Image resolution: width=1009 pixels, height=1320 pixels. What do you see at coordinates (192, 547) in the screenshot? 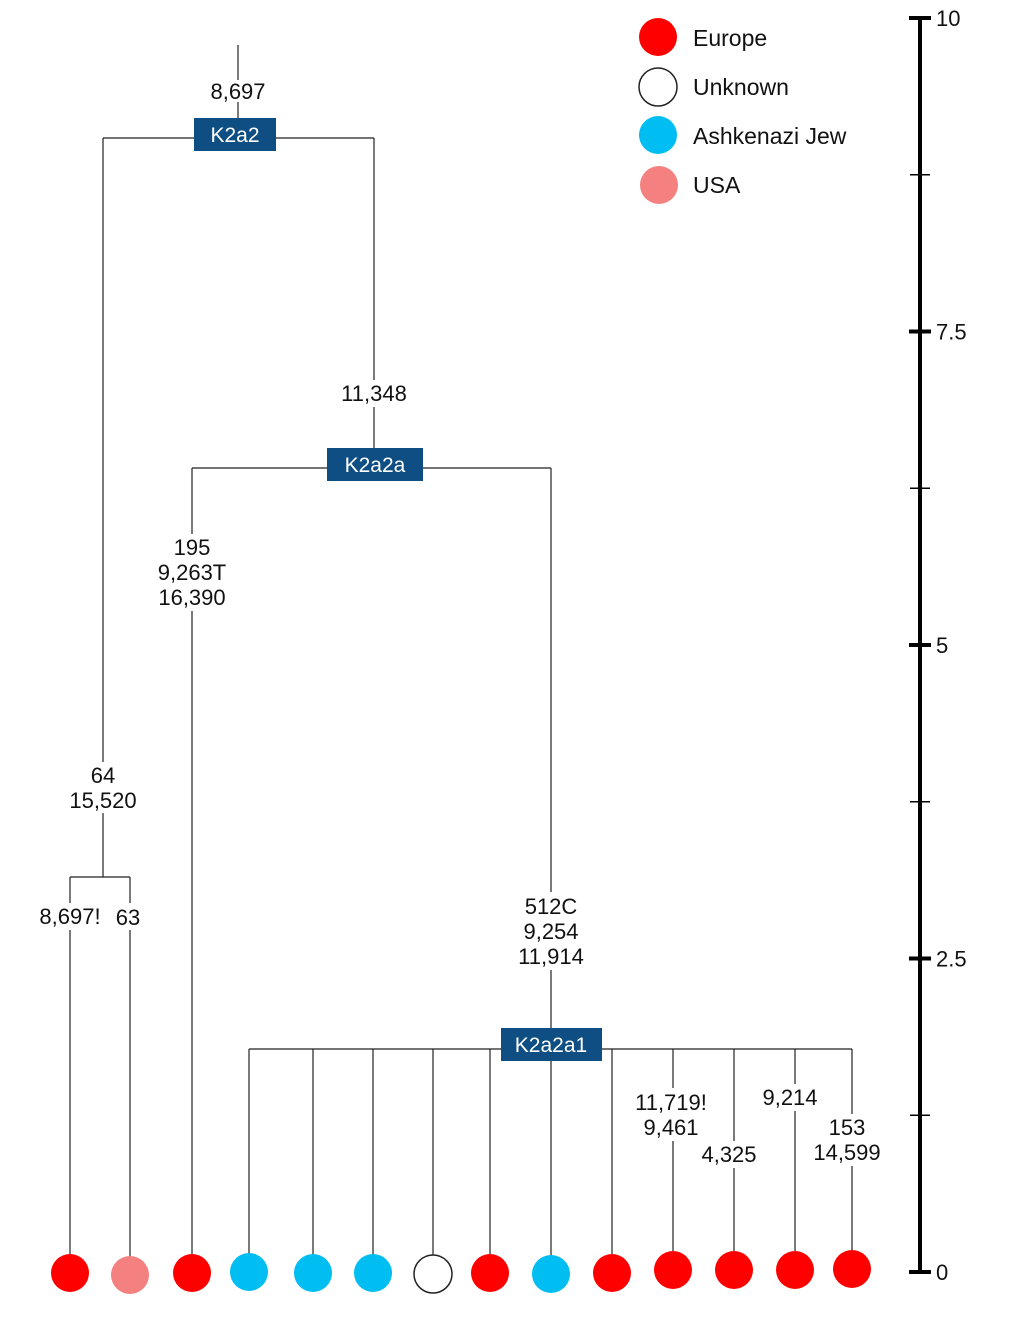
I see `mutation-k2a2a-left-1: 195` at bounding box center [192, 547].